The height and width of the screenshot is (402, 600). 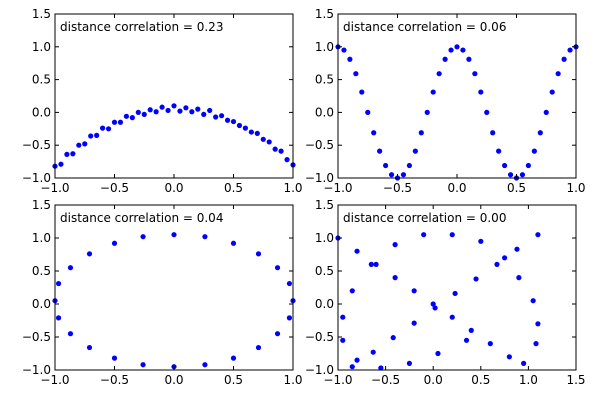 What do you see at coordinates (575, 380) in the screenshot?
I see `x-tick-label: 1.5` at bounding box center [575, 380].